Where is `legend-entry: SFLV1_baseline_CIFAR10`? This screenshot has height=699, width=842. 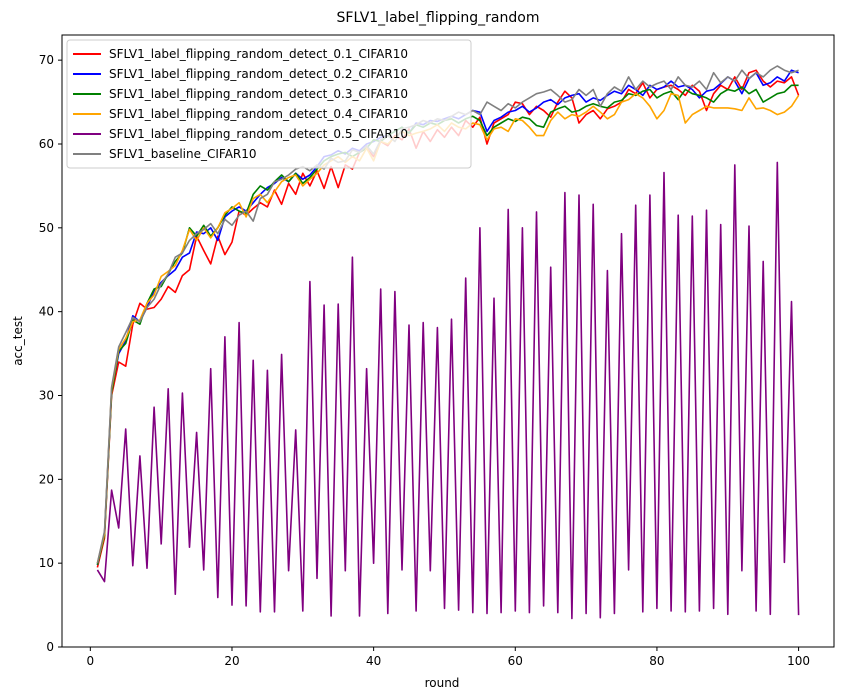 legend-entry: SFLV1_baseline_CIFAR10 is located at coordinates (183, 154).